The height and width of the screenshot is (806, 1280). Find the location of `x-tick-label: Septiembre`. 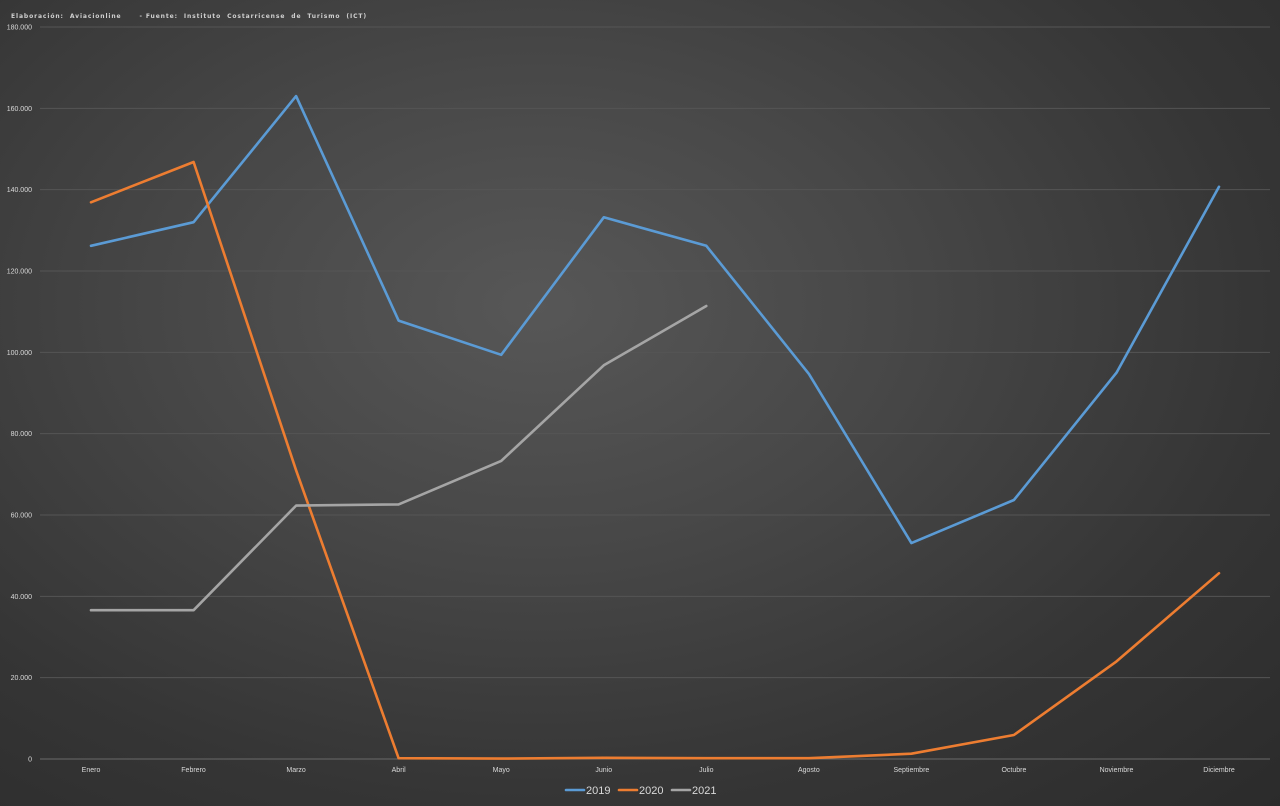

x-tick-label: Septiembre is located at coordinates (912, 770).